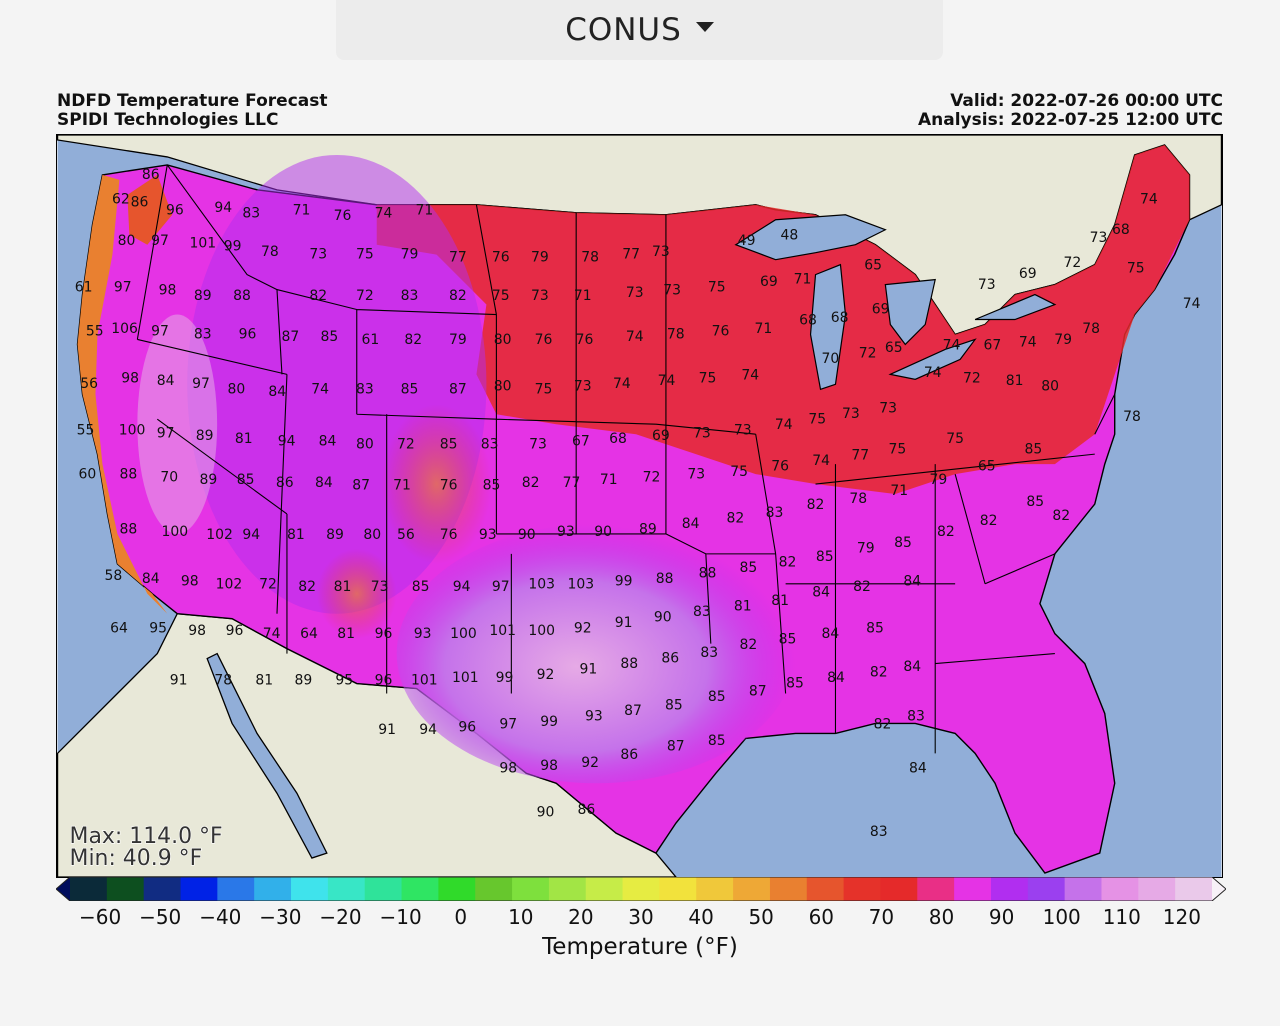  What do you see at coordinates (330, 337) in the screenshot?
I see `station-value-58: 85` at bounding box center [330, 337].